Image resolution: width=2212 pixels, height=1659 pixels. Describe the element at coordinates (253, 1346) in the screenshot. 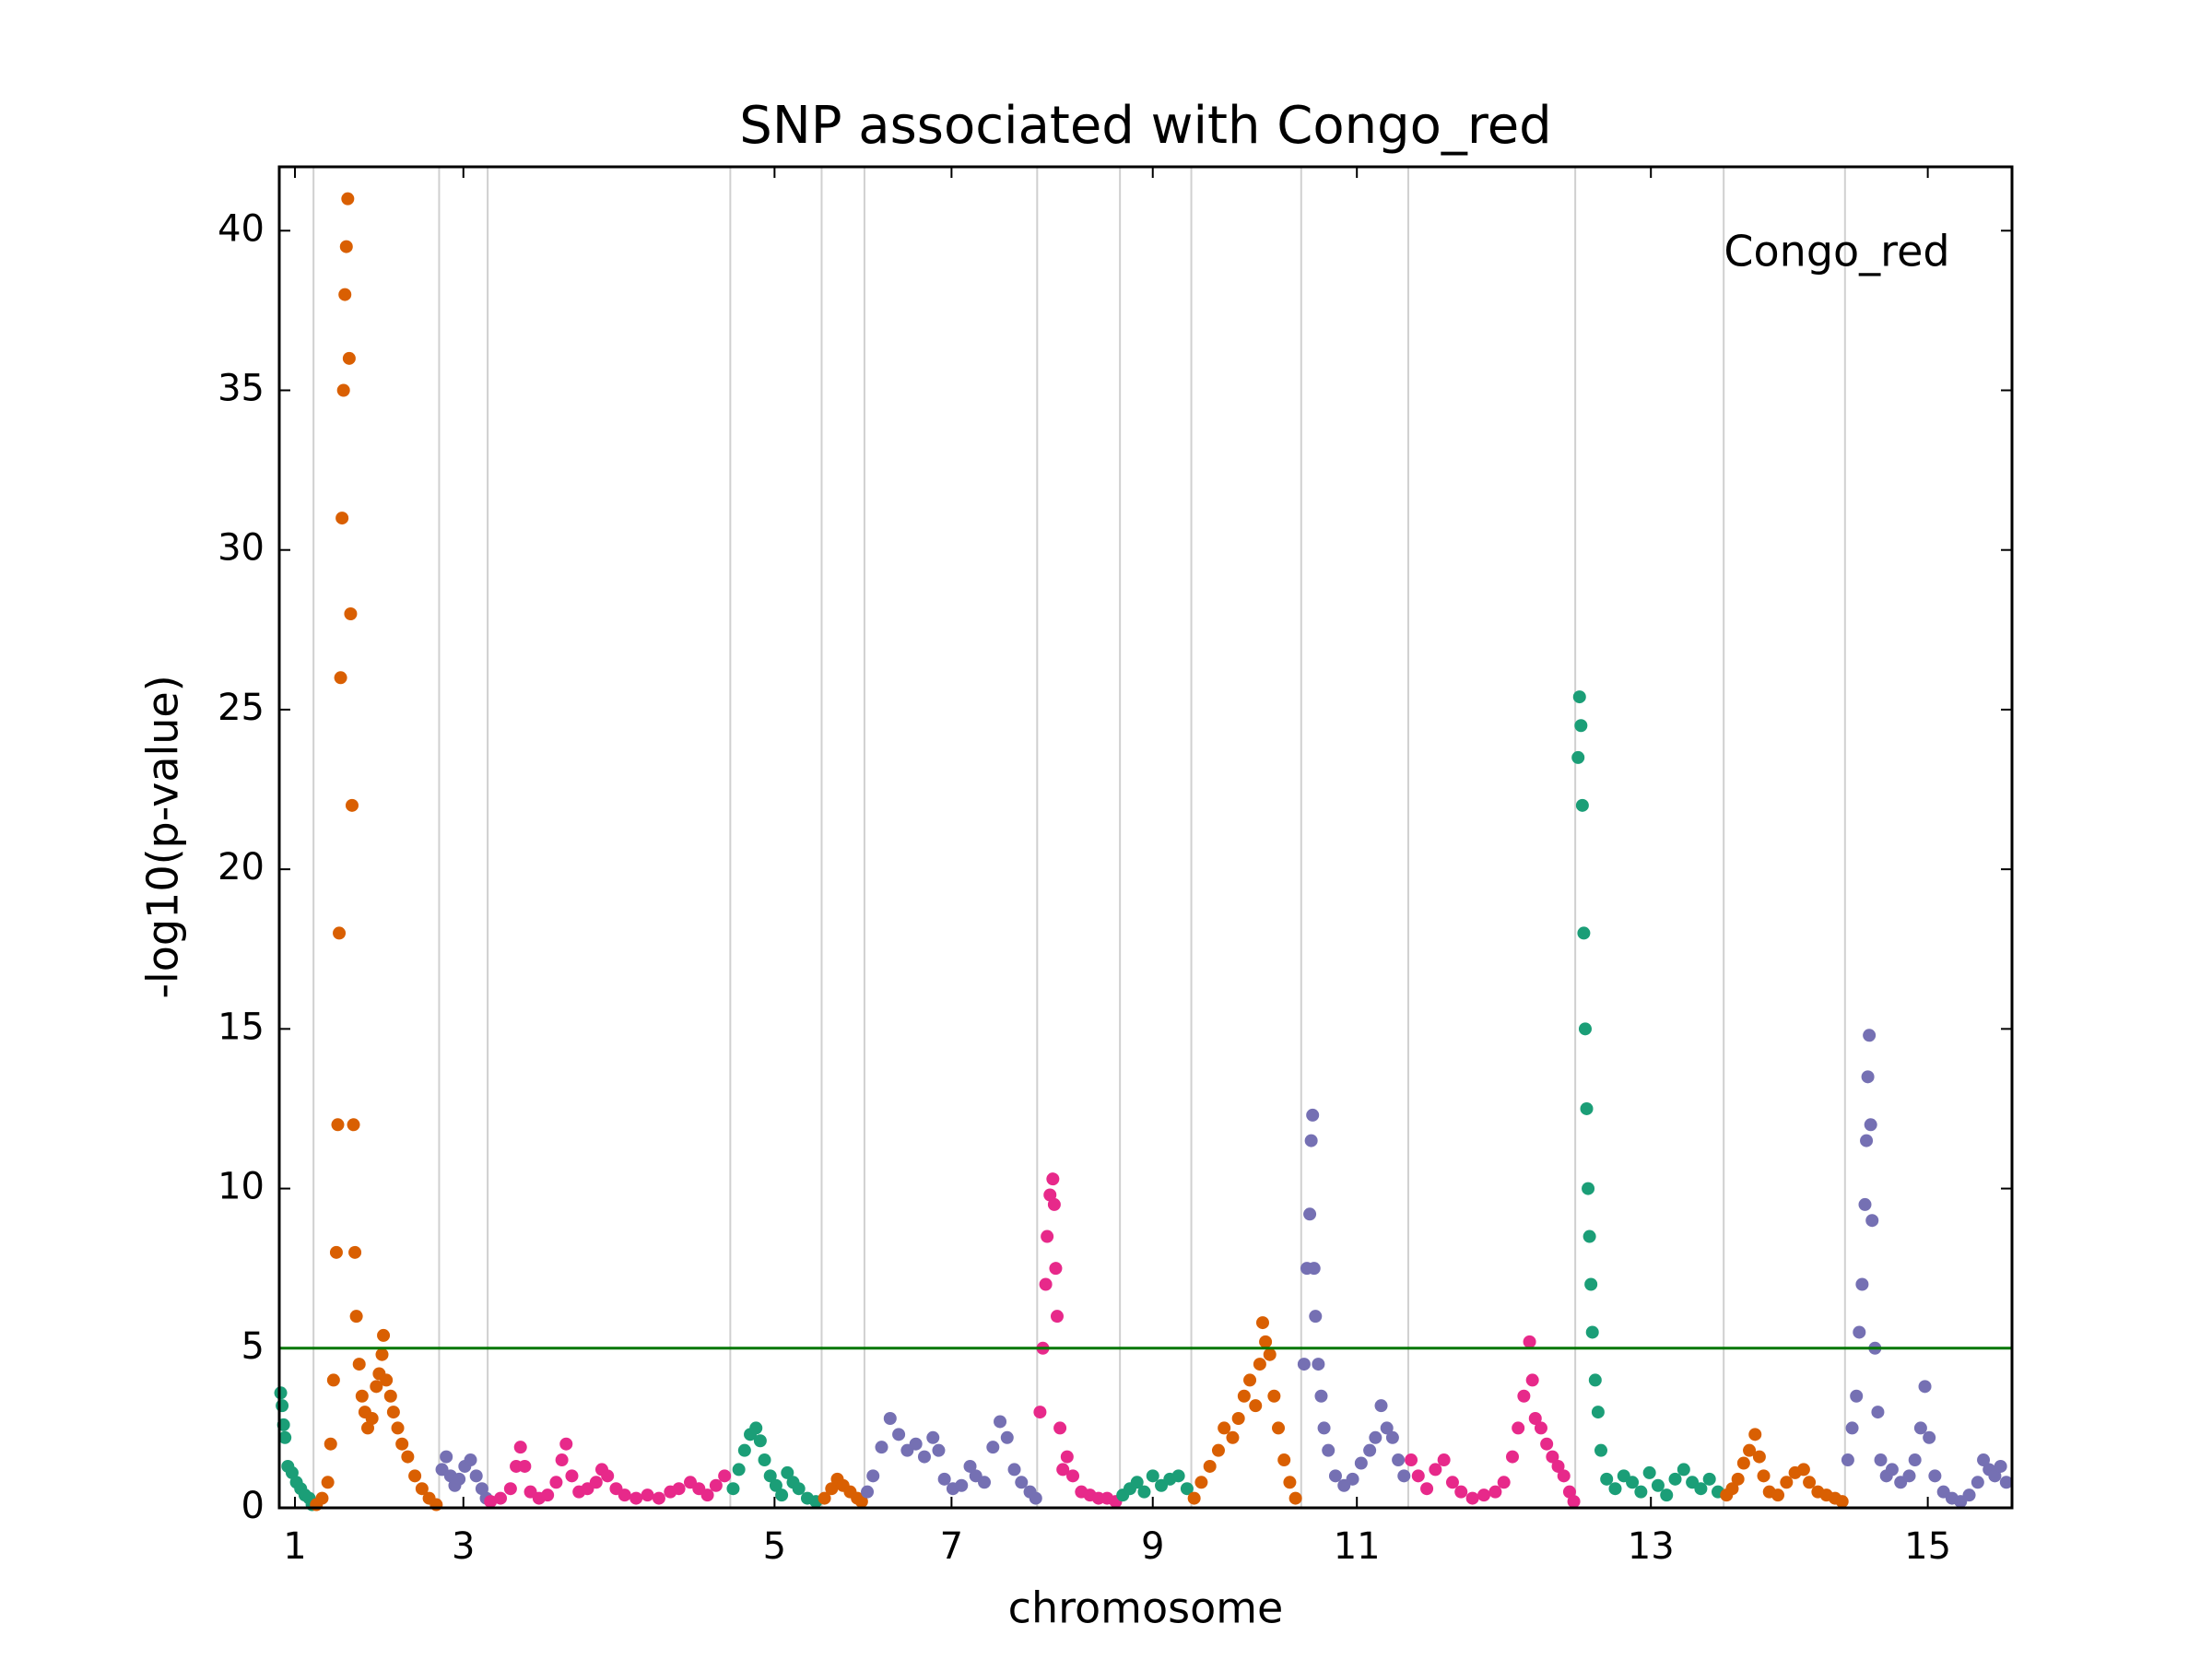

I see `y-tick-label: 5` at that location.